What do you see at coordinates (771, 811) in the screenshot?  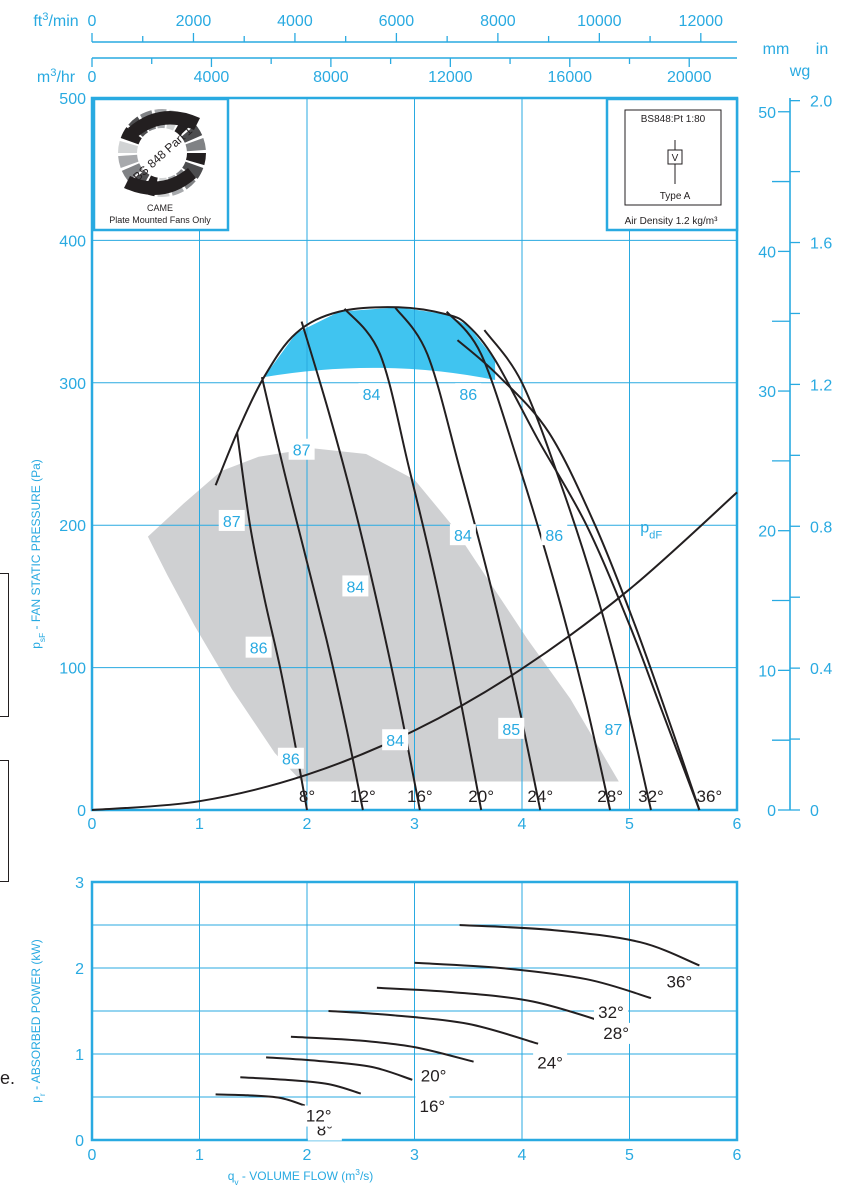 I see `mmwg-label: 0` at bounding box center [771, 811].